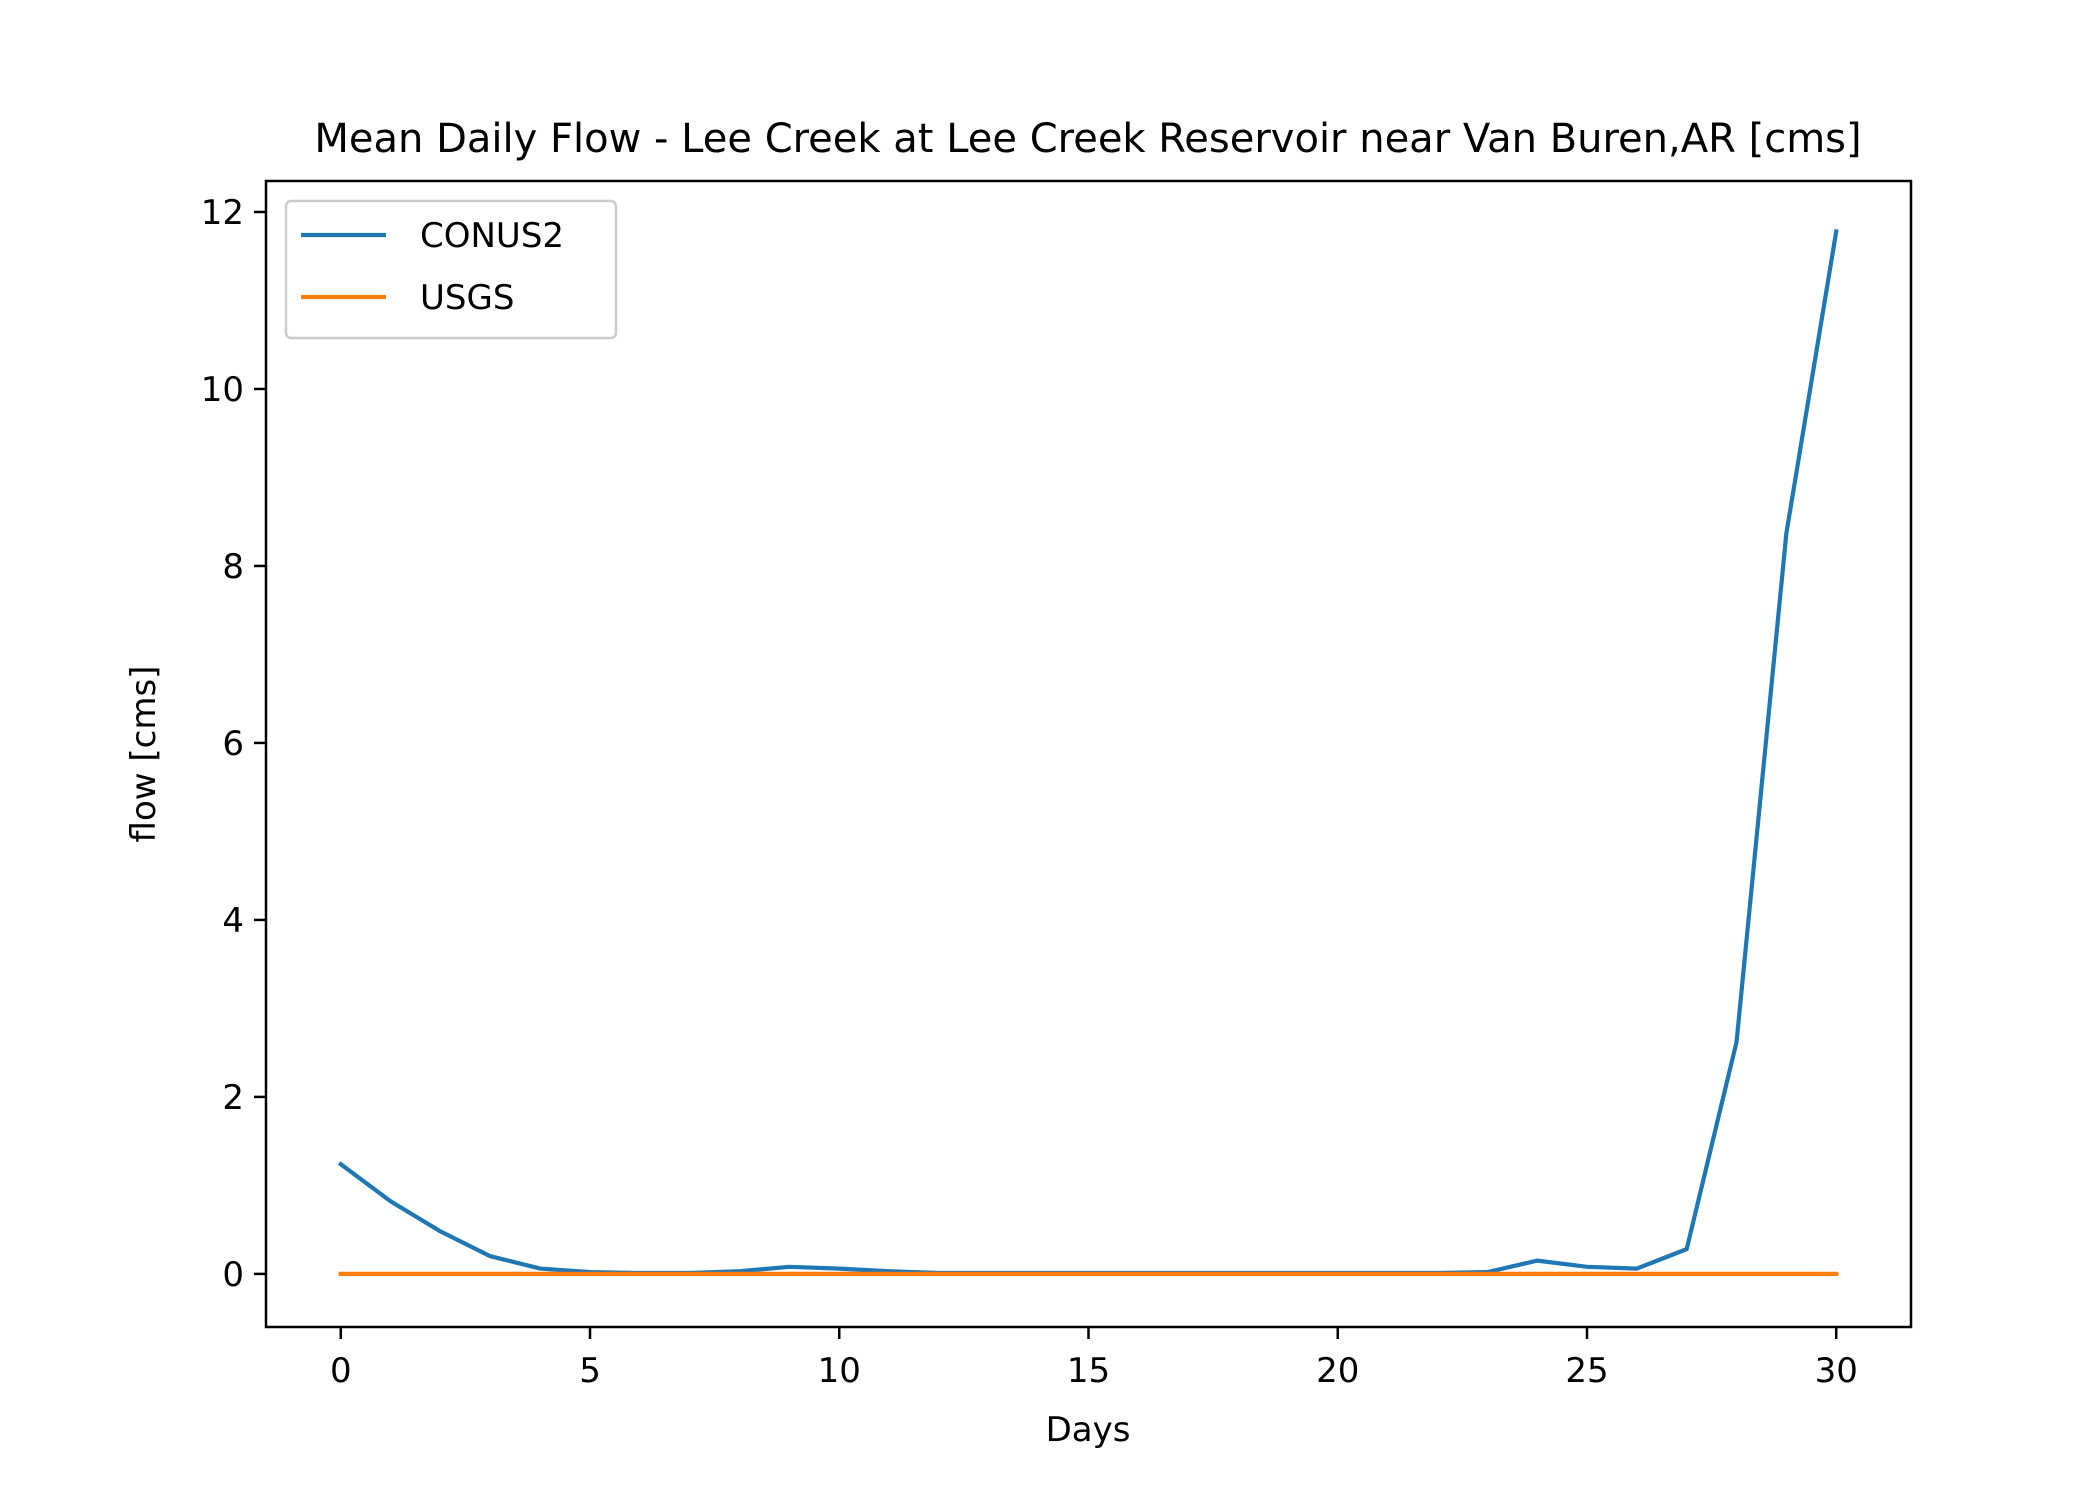 The image size is (2100, 1500). Describe the element at coordinates (222, 390) in the screenshot. I see `y-tick-label: 10` at that location.